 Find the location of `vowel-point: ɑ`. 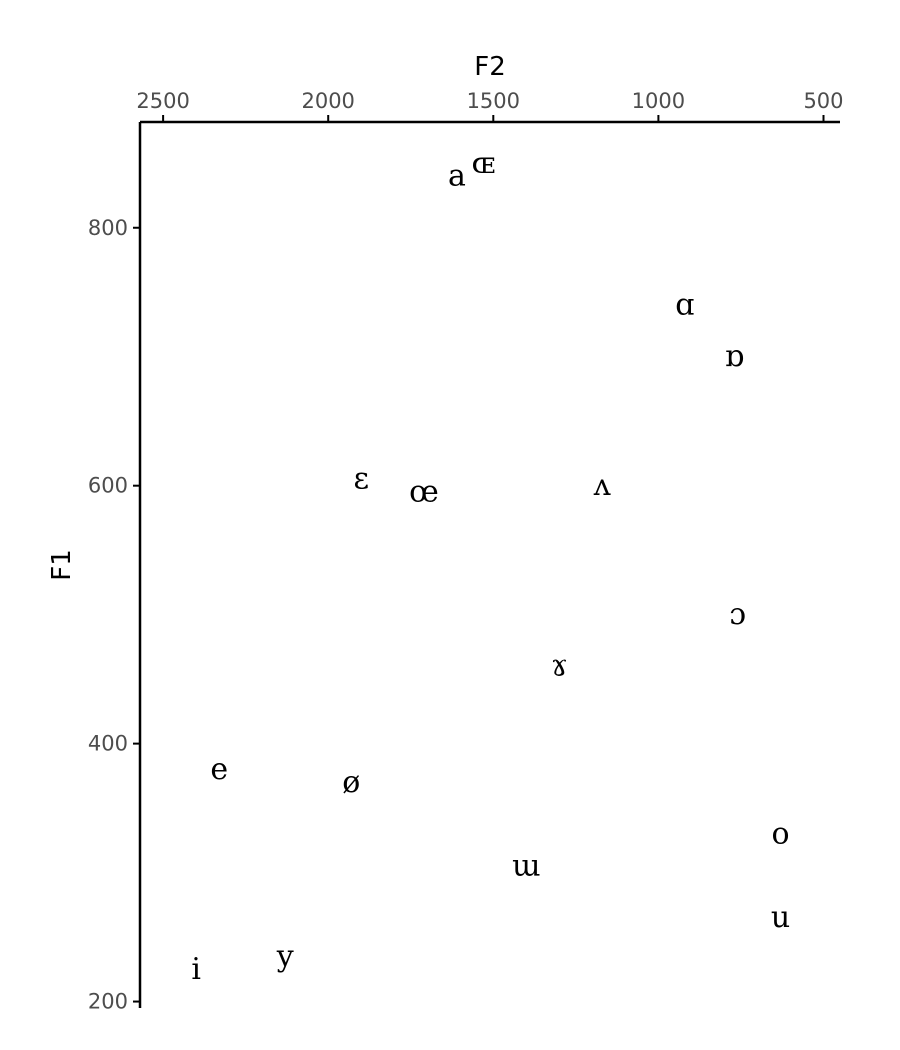

vowel-point: ɑ is located at coordinates (684, 305).